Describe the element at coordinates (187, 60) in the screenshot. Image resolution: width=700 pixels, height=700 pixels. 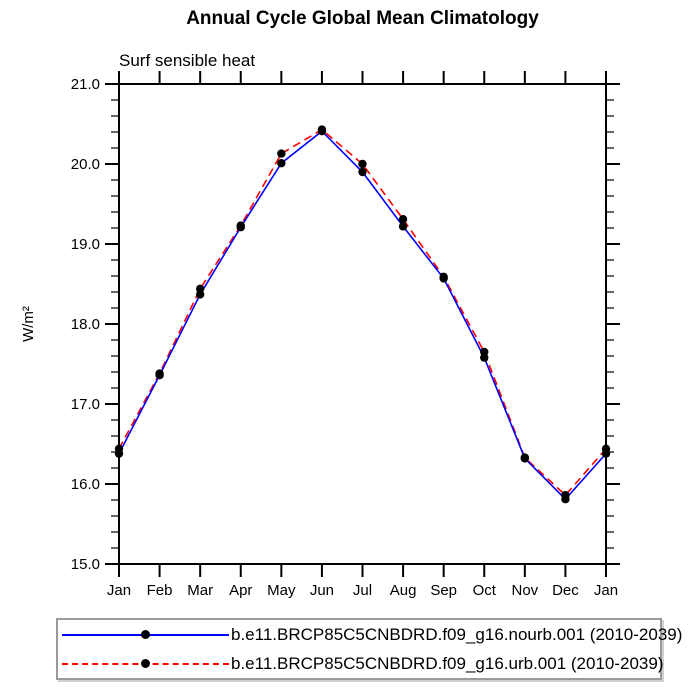
I see `chart-subtitle: Surf sensible heat` at that location.